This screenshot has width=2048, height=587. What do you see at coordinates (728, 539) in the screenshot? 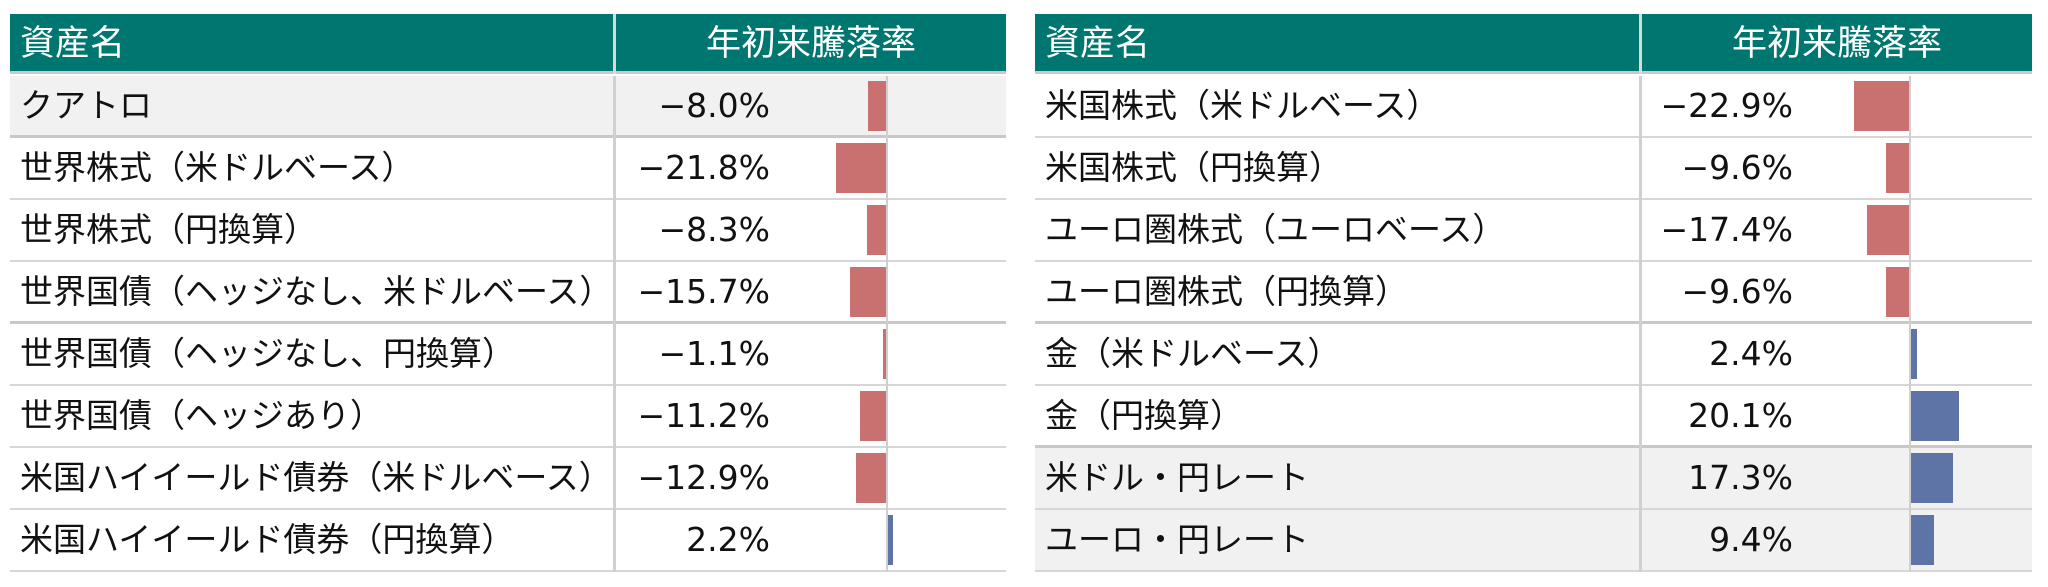
I see `ytd-return-value: 2.2%` at bounding box center [728, 539].